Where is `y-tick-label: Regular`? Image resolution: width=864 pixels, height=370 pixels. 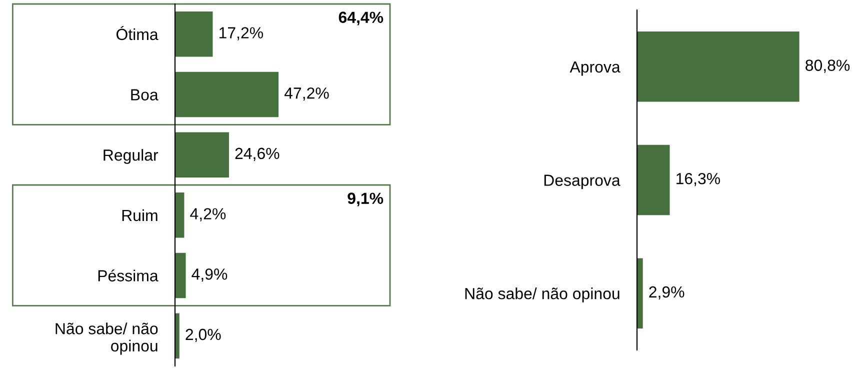 y-tick-label: Regular is located at coordinates (131, 156).